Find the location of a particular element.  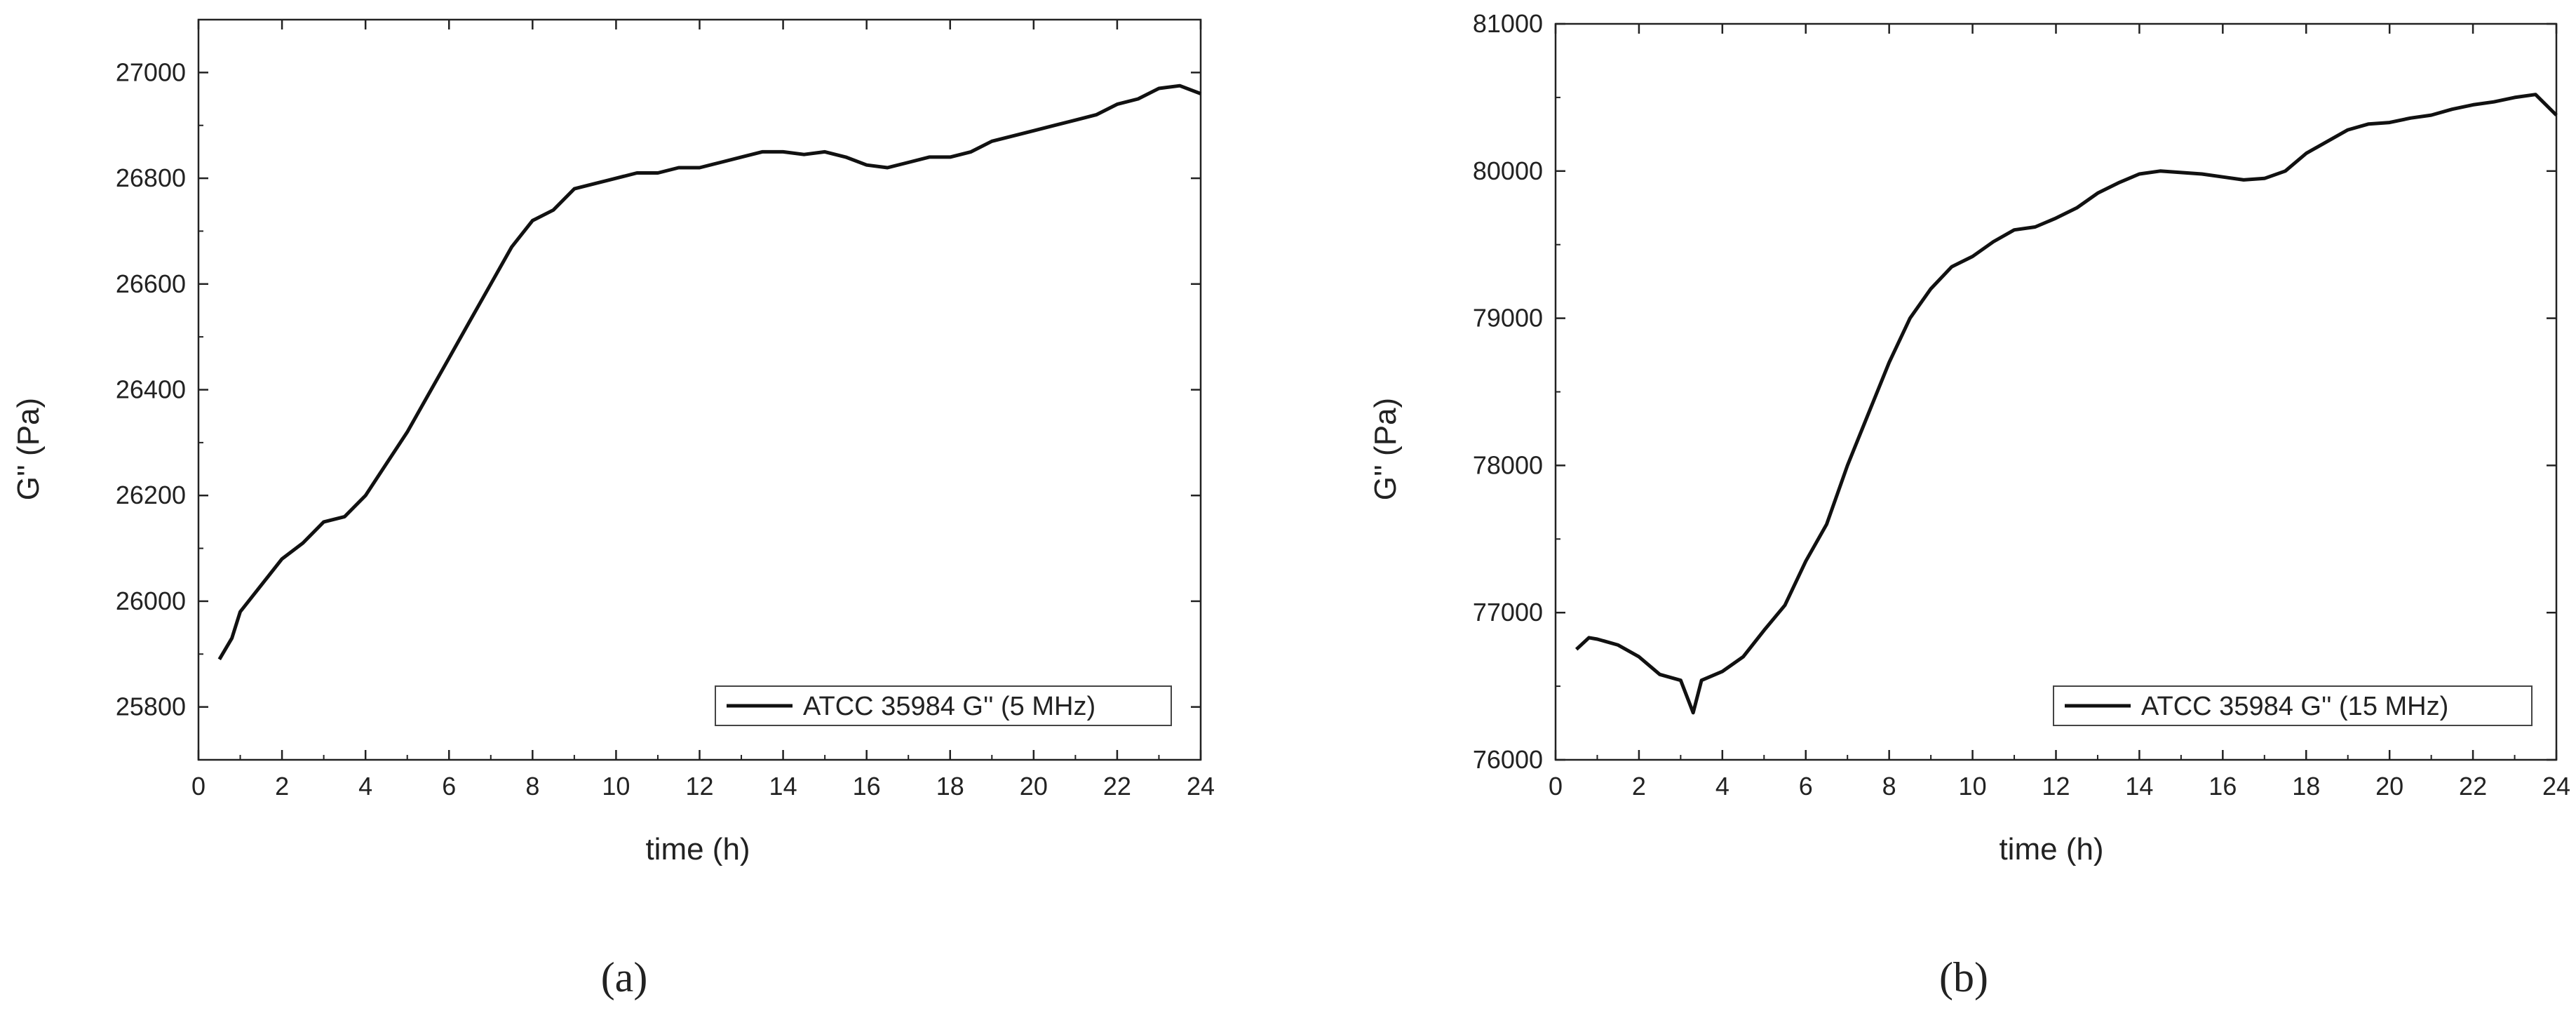

panel-a-x-tick-label: 14 is located at coordinates (783, 787).